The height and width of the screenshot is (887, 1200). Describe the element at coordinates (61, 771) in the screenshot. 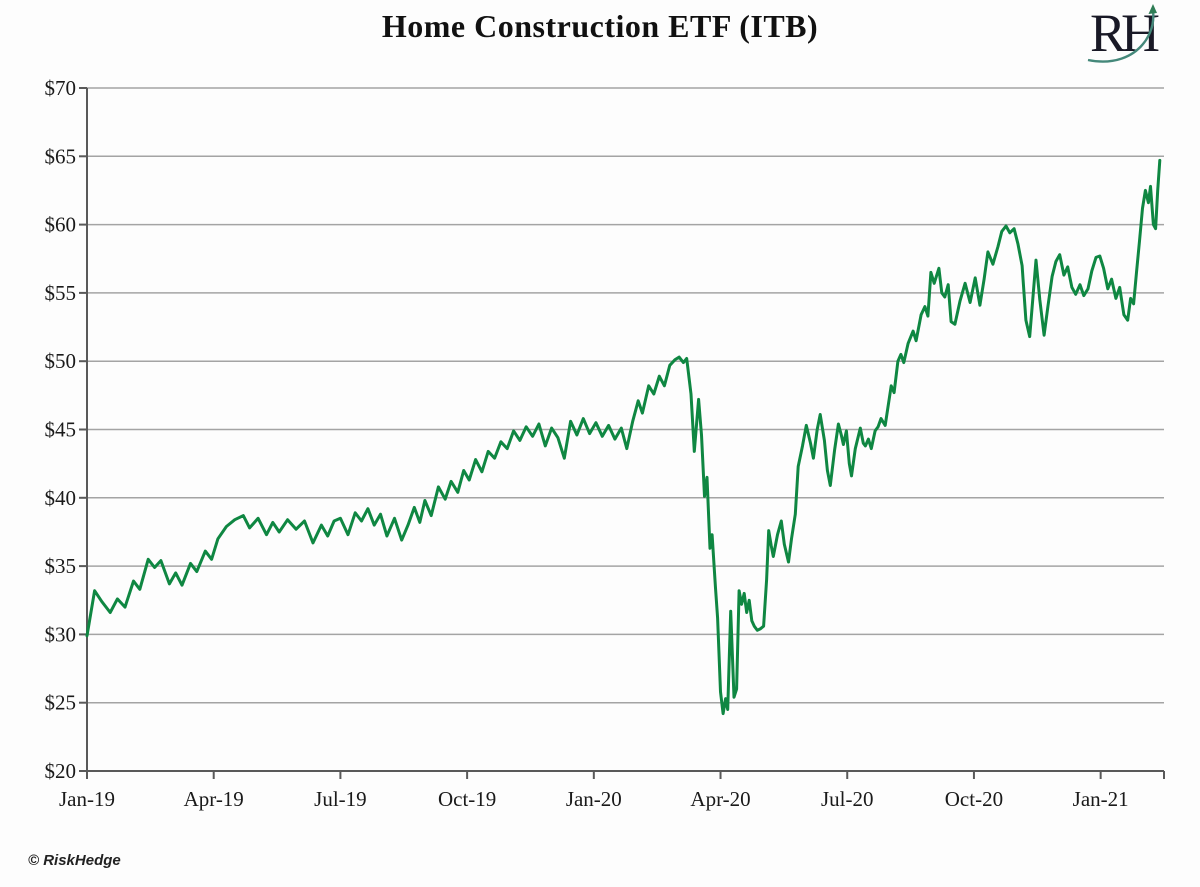

I see `y-tick-label: $20` at that location.